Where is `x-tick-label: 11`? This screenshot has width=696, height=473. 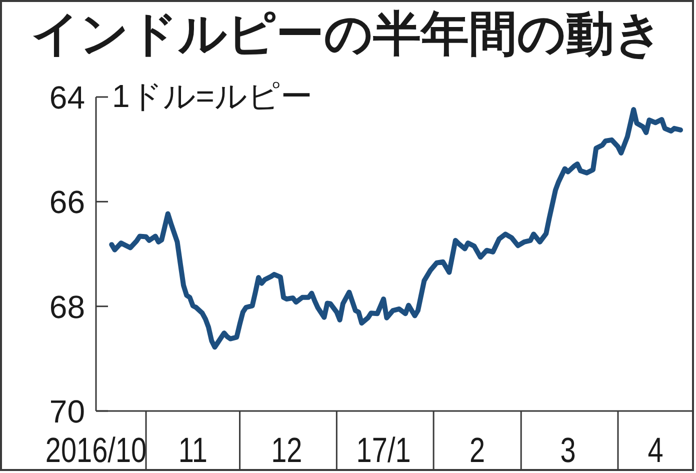
x-tick-label: 11 is located at coordinates (193, 450).